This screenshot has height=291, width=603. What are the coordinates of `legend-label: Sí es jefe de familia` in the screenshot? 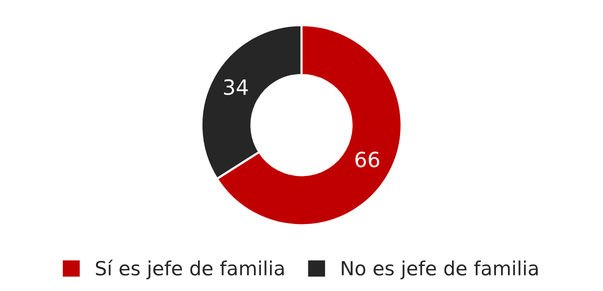 It's located at (190, 270).